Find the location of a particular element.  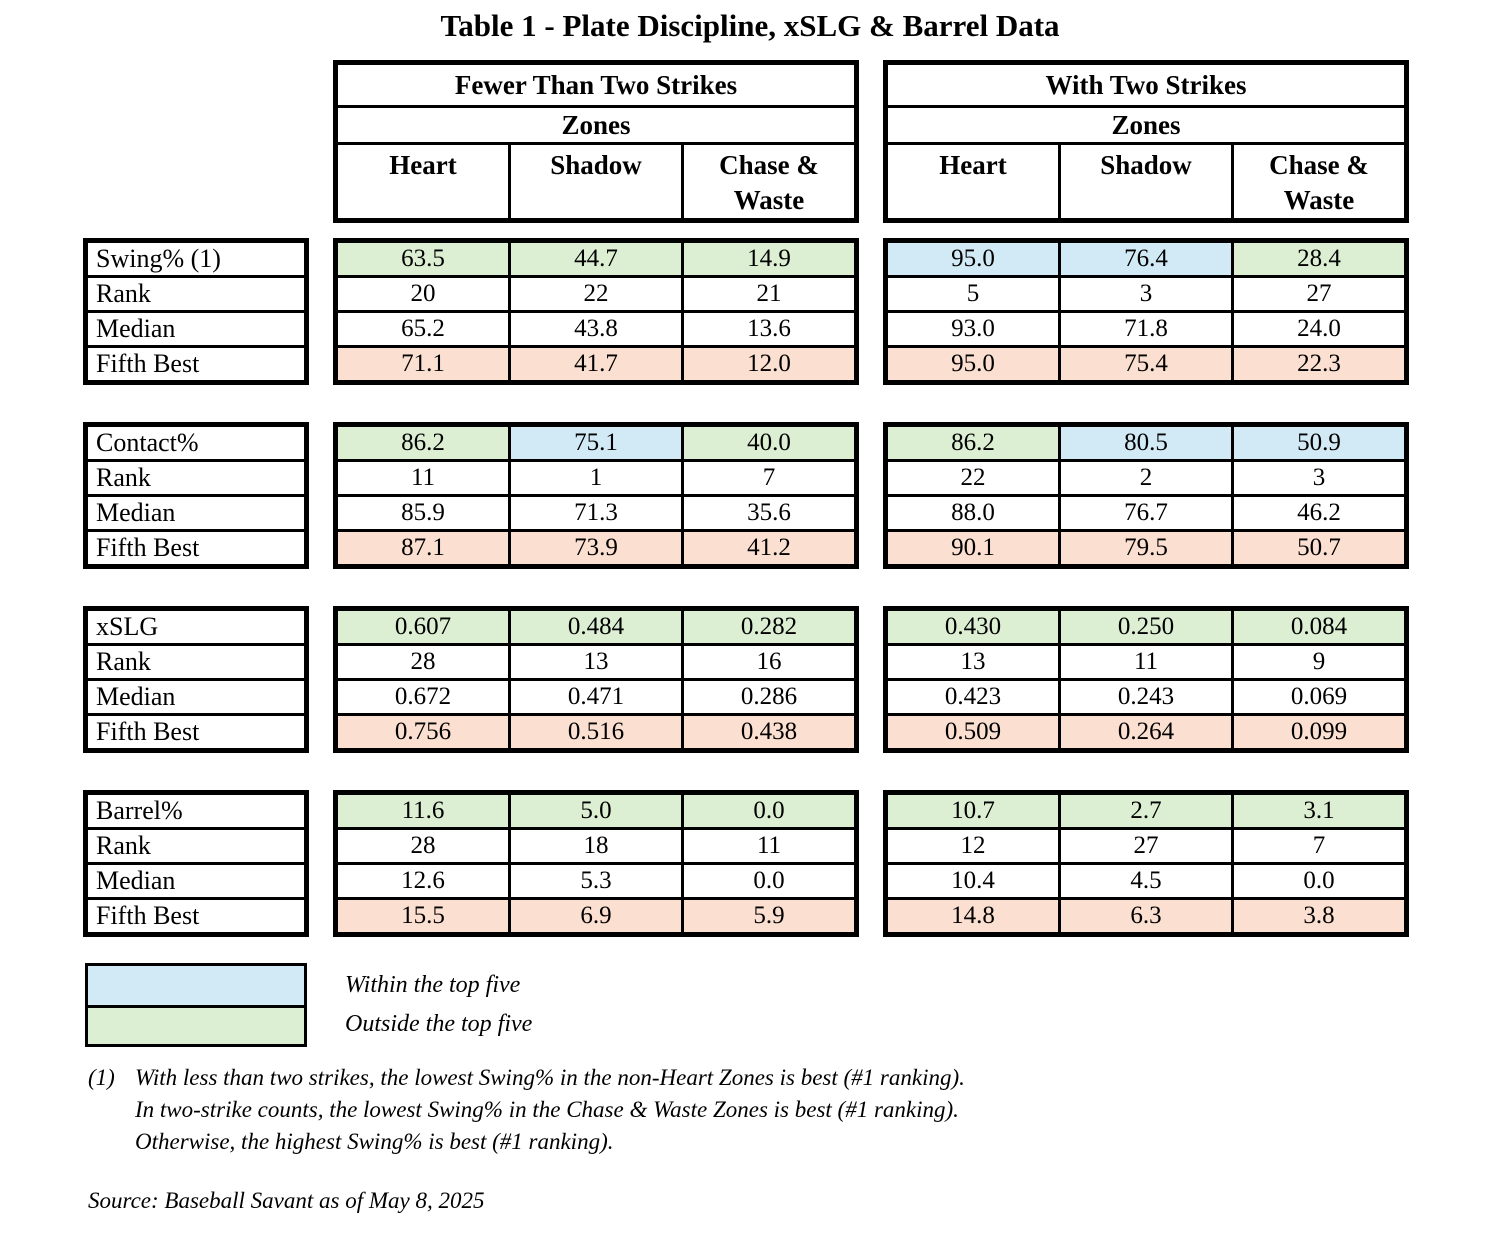

stat-value: 10.7 is located at coordinates (973, 811).